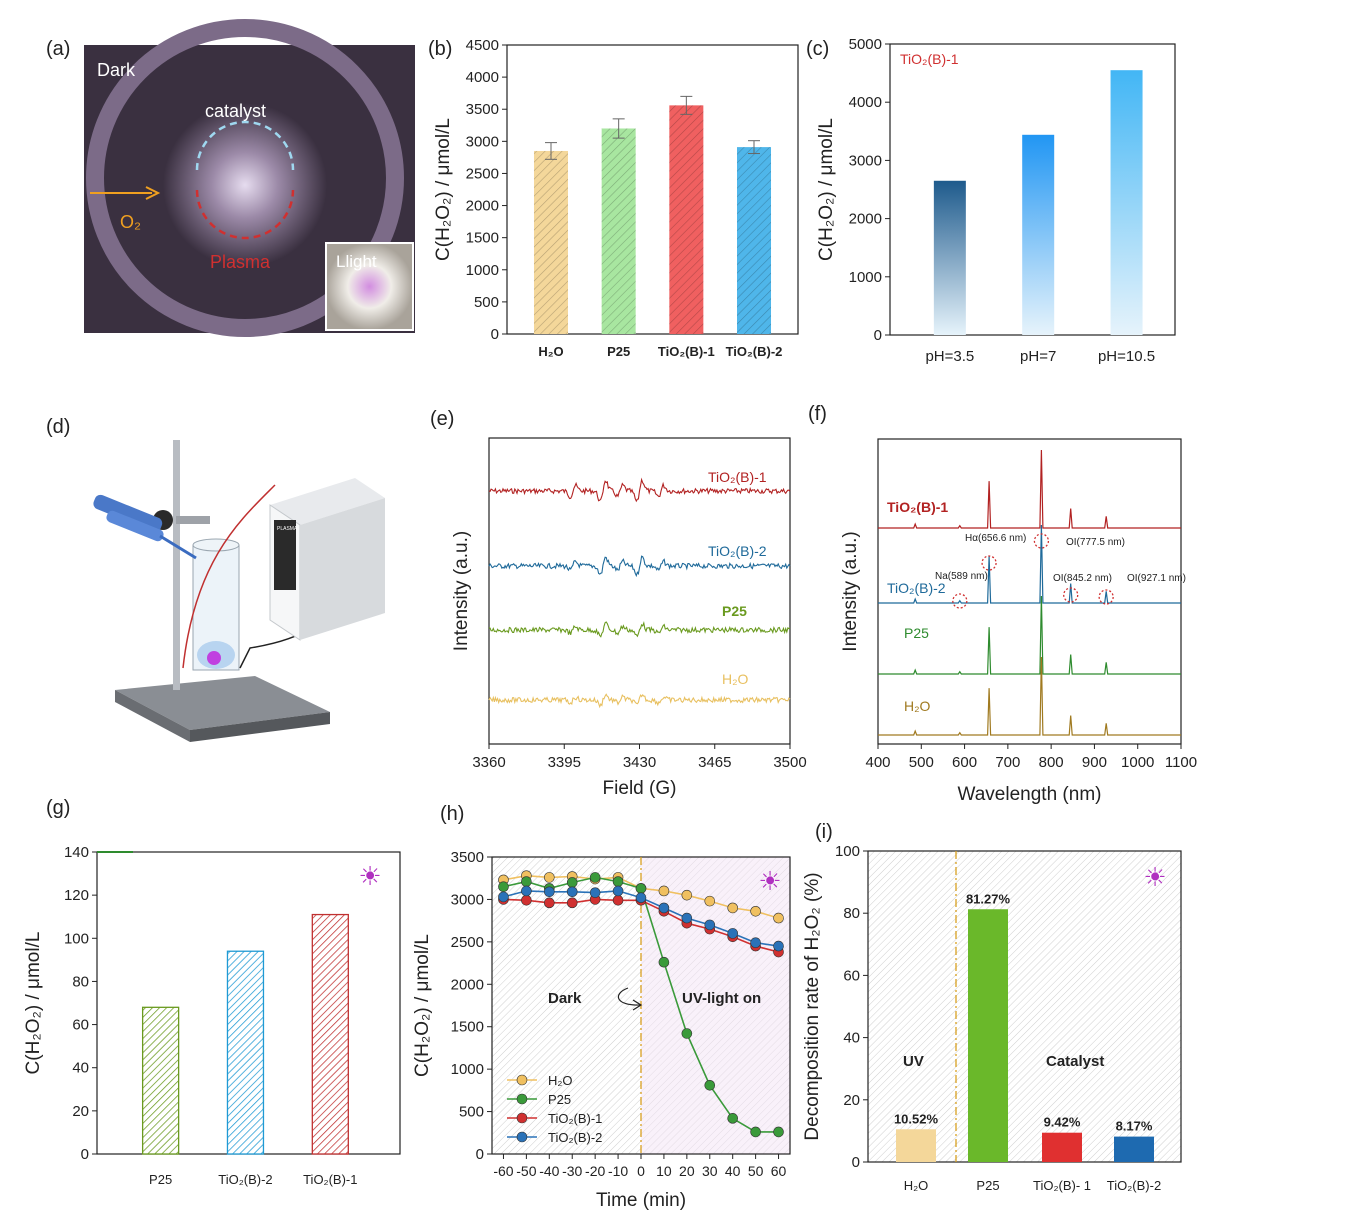  Describe the element at coordinates (917, 706) in the screenshot. I see `series-label: H₂O` at that location.